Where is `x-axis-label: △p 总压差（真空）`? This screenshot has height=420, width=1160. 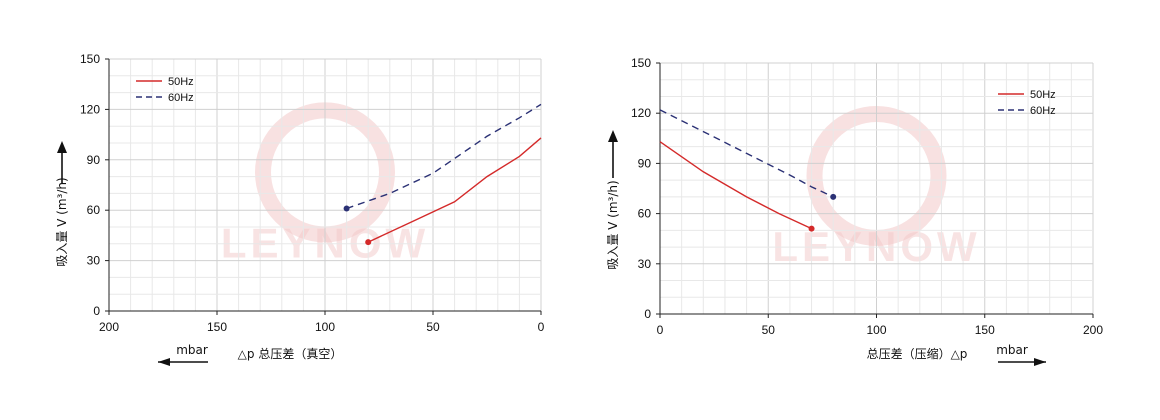 x-axis-label: △p 总压差（真空） is located at coordinates (290, 354).